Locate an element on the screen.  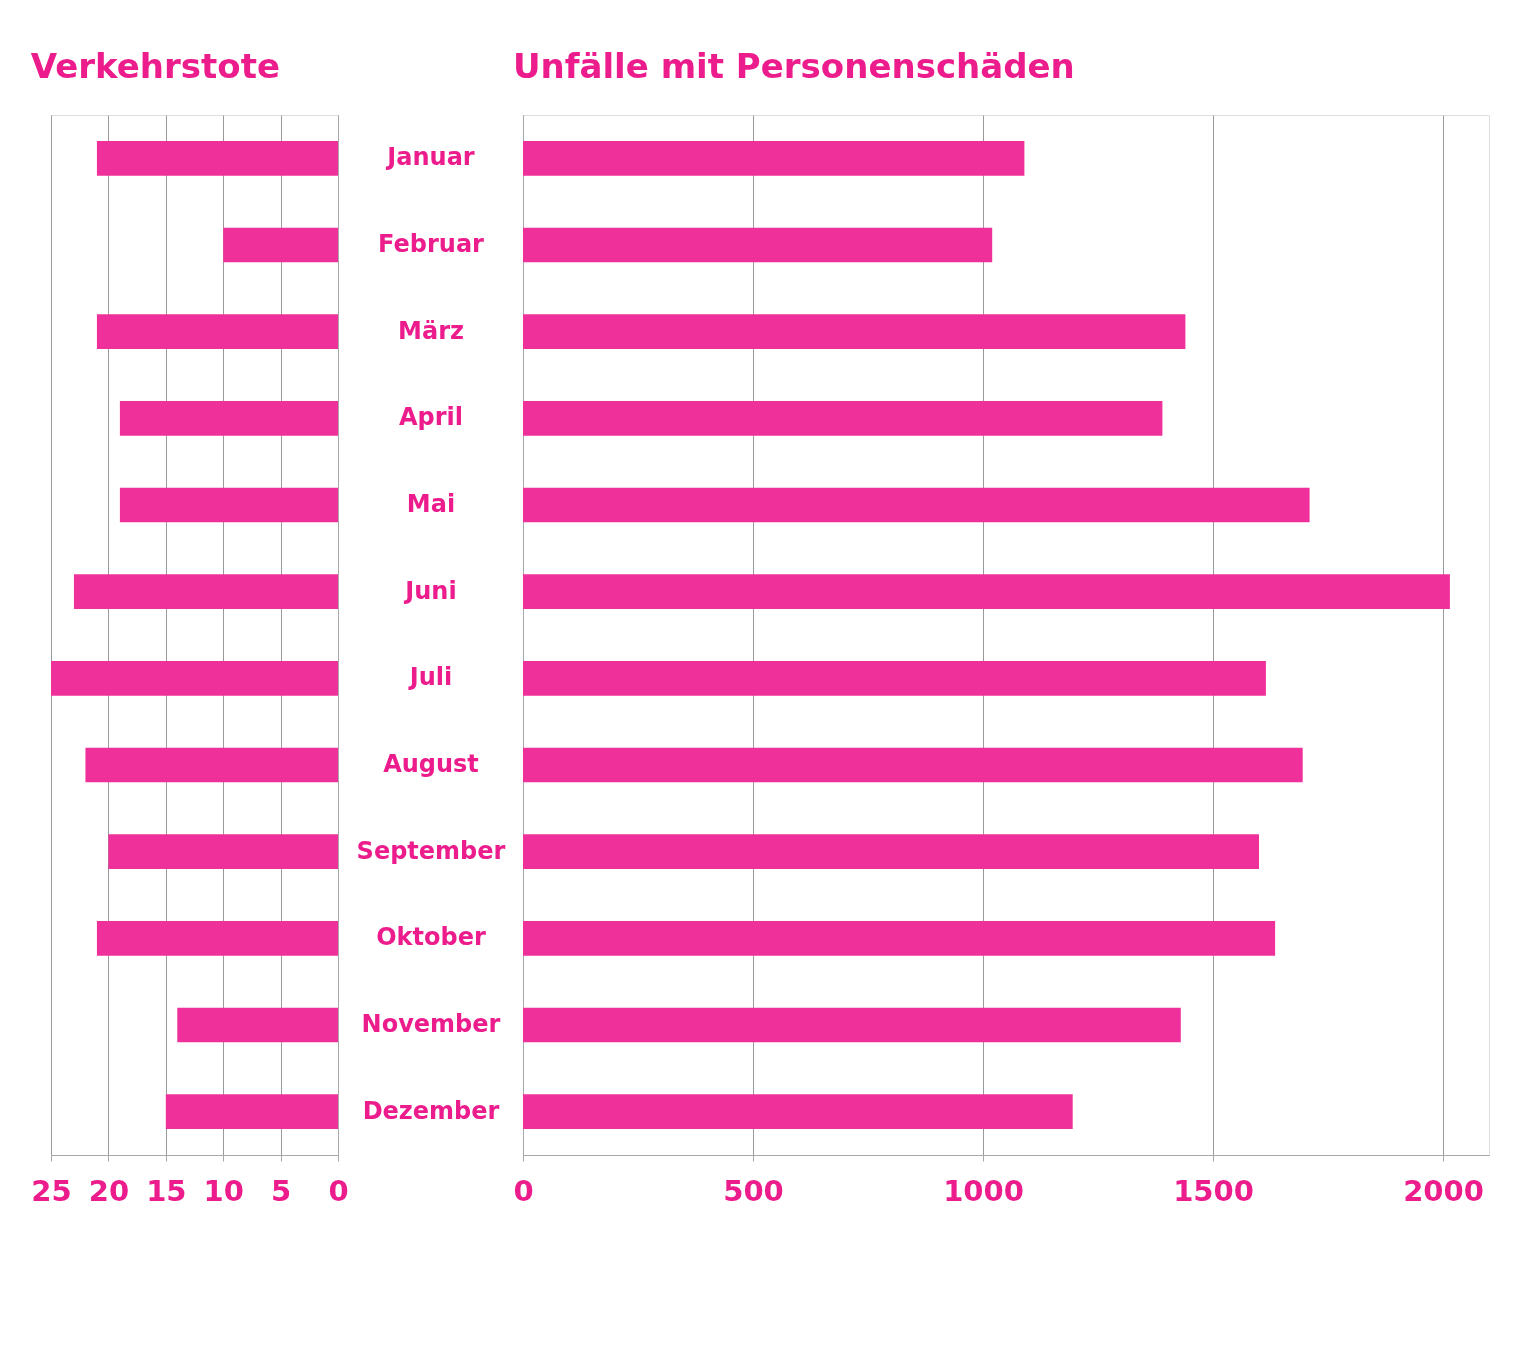
chart-title: Verkehrstote is located at coordinates (155, 66).